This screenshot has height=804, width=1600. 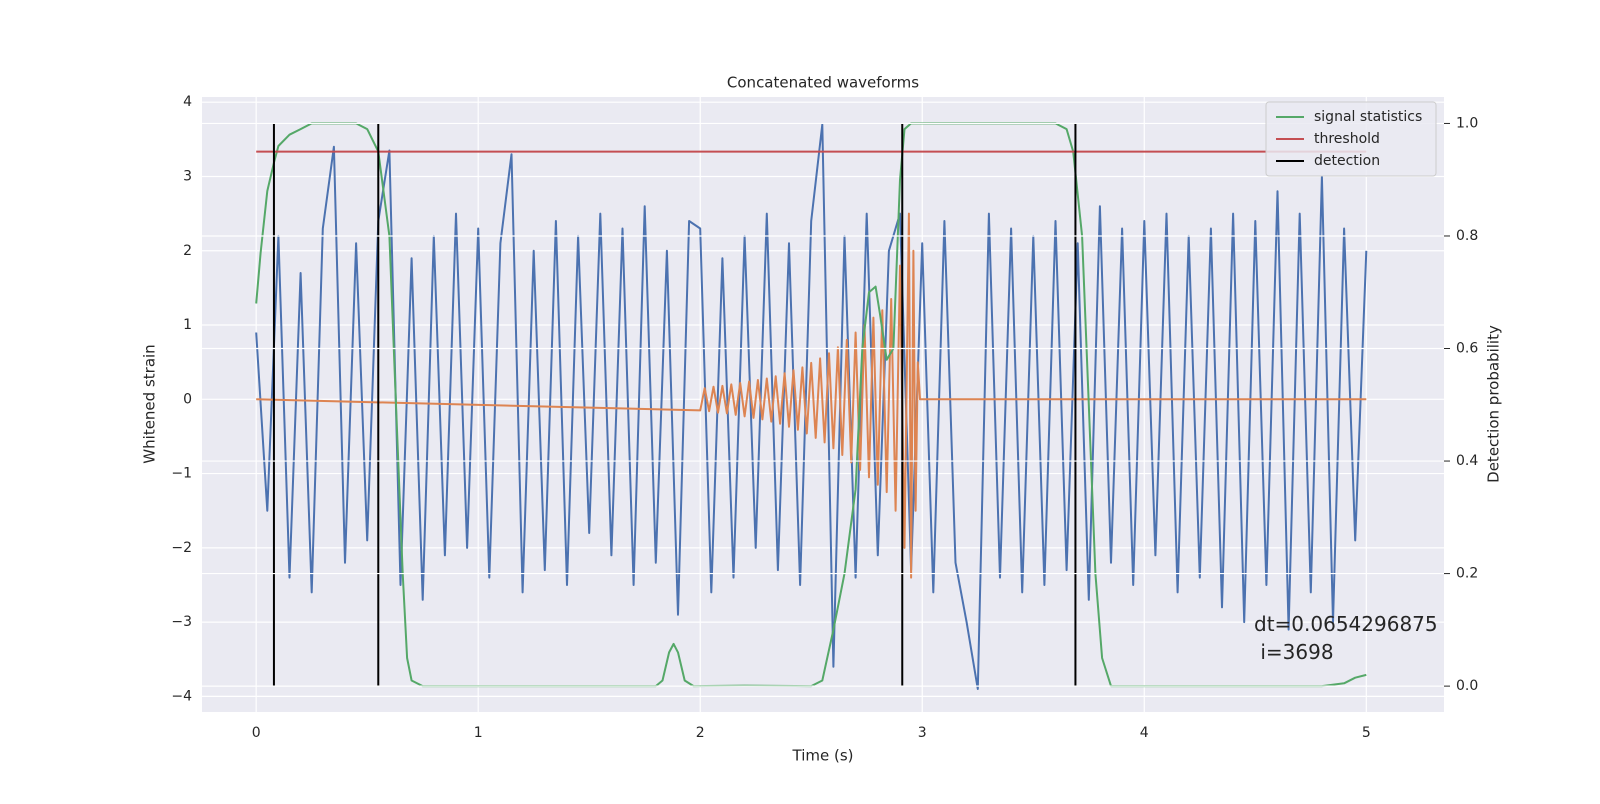 What do you see at coordinates (187, 251) in the screenshot?
I see `y-tick-label: 2` at bounding box center [187, 251].